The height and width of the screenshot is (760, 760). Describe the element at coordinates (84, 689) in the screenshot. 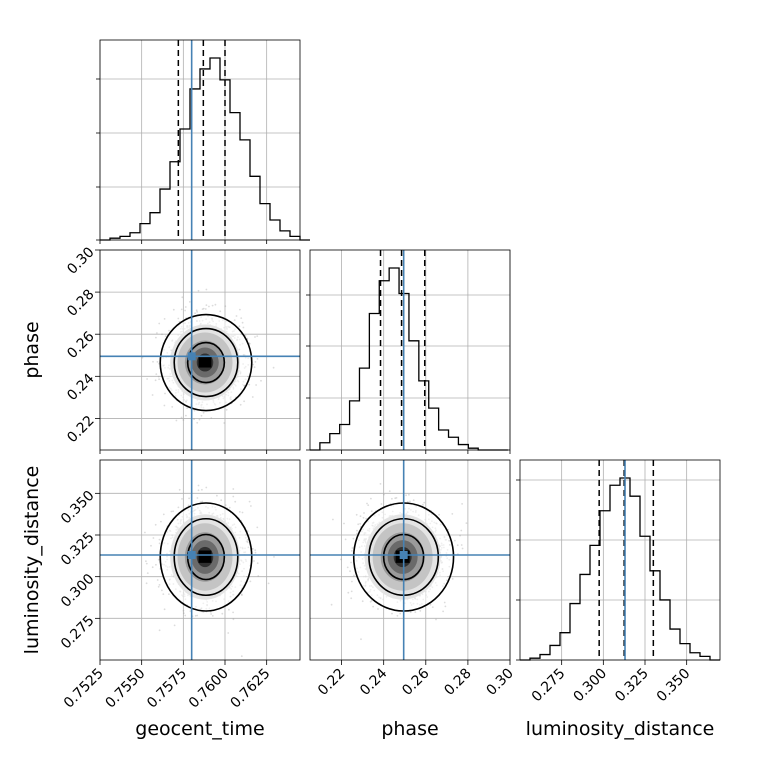

I see `x-tick-label: 0.7525` at that location.